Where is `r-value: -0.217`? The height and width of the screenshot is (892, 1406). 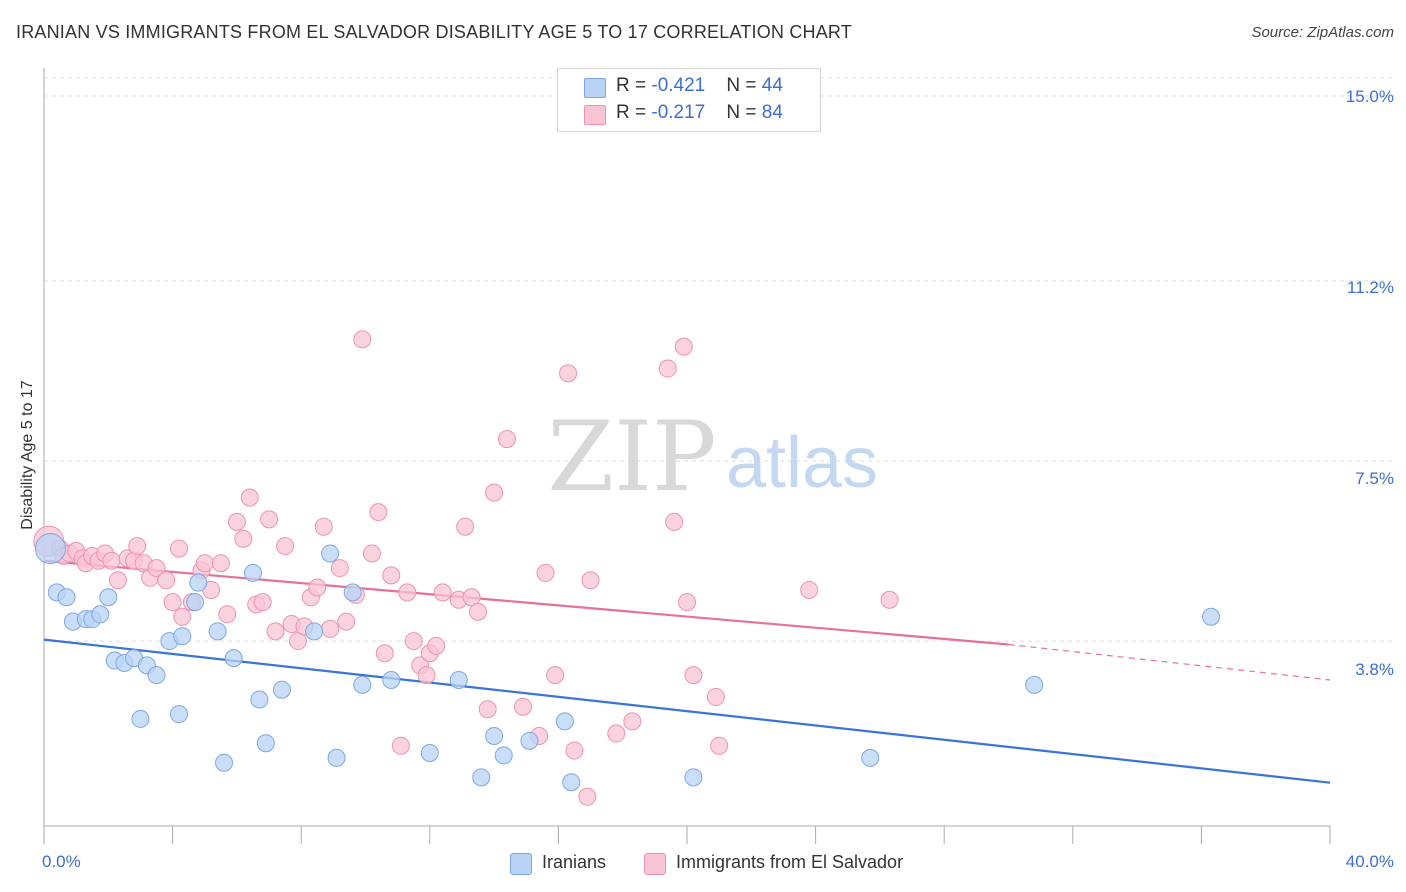 r-value: -0.217 is located at coordinates (678, 112).